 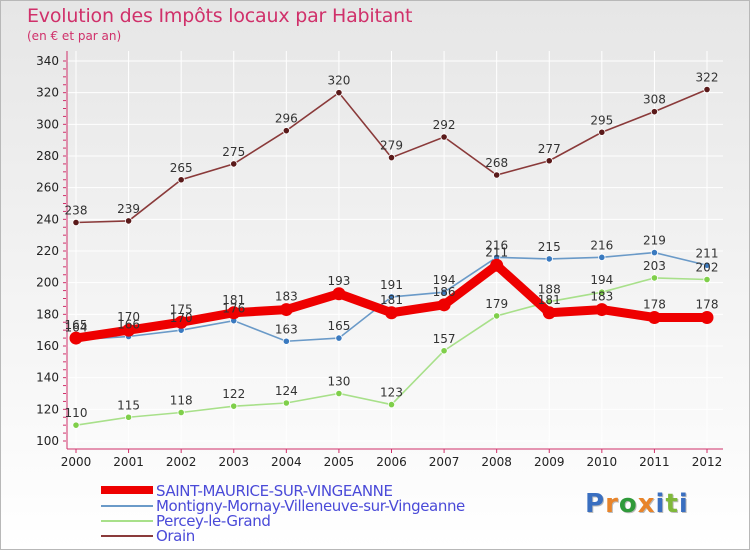 I want to click on legend-label: SAINT-MAURICE-SUR-VINGEANNE, so click(x=274, y=491).